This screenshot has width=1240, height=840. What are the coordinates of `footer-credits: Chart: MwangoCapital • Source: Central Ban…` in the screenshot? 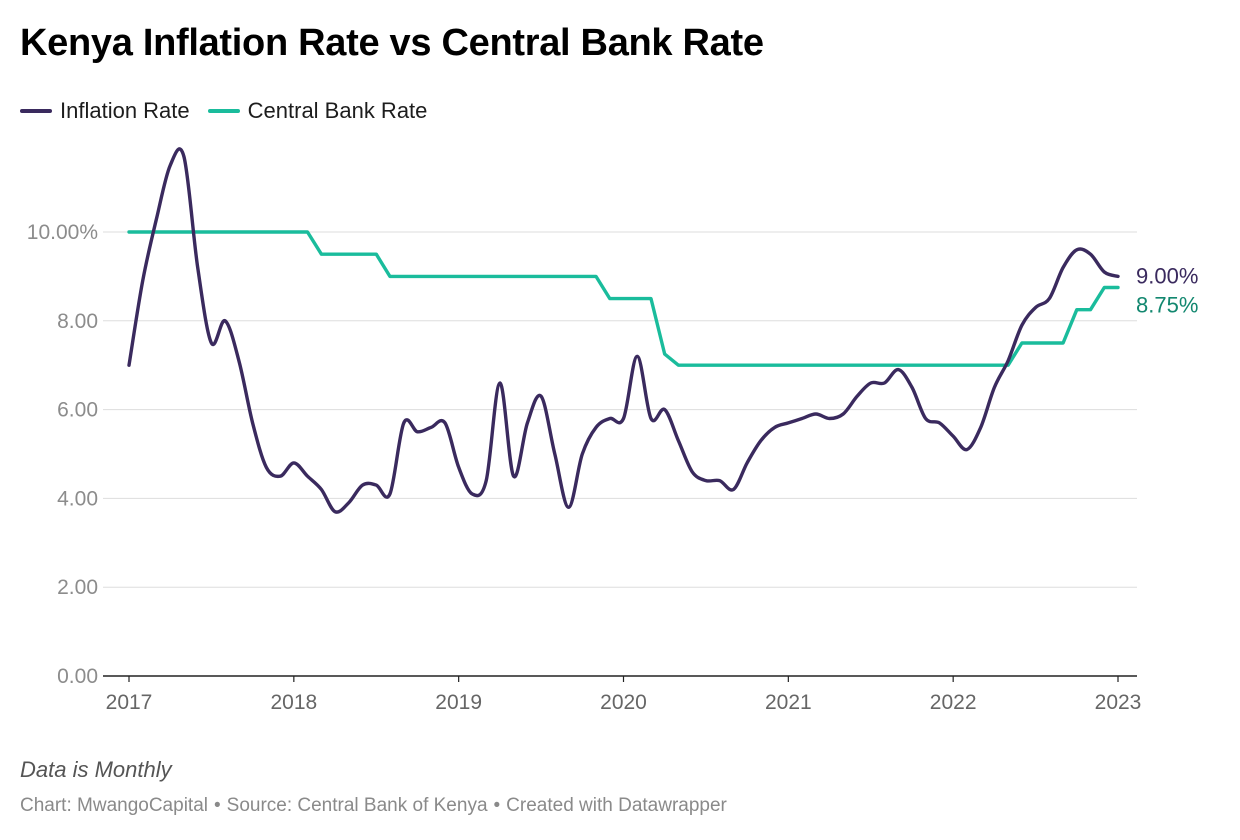 It's located at (373, 806).